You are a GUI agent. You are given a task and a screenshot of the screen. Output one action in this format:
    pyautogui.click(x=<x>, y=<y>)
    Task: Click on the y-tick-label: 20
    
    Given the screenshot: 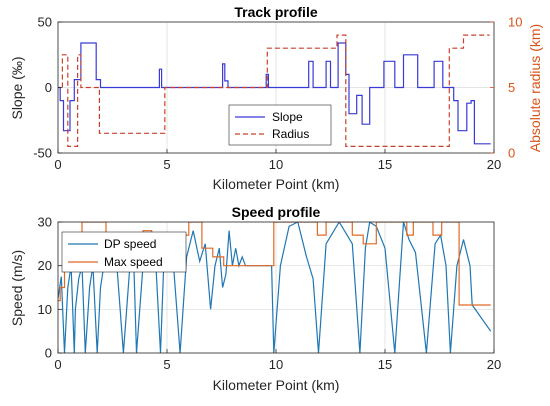 What is the action you would take?
    pyautogui.click(x=45, y=265)
    